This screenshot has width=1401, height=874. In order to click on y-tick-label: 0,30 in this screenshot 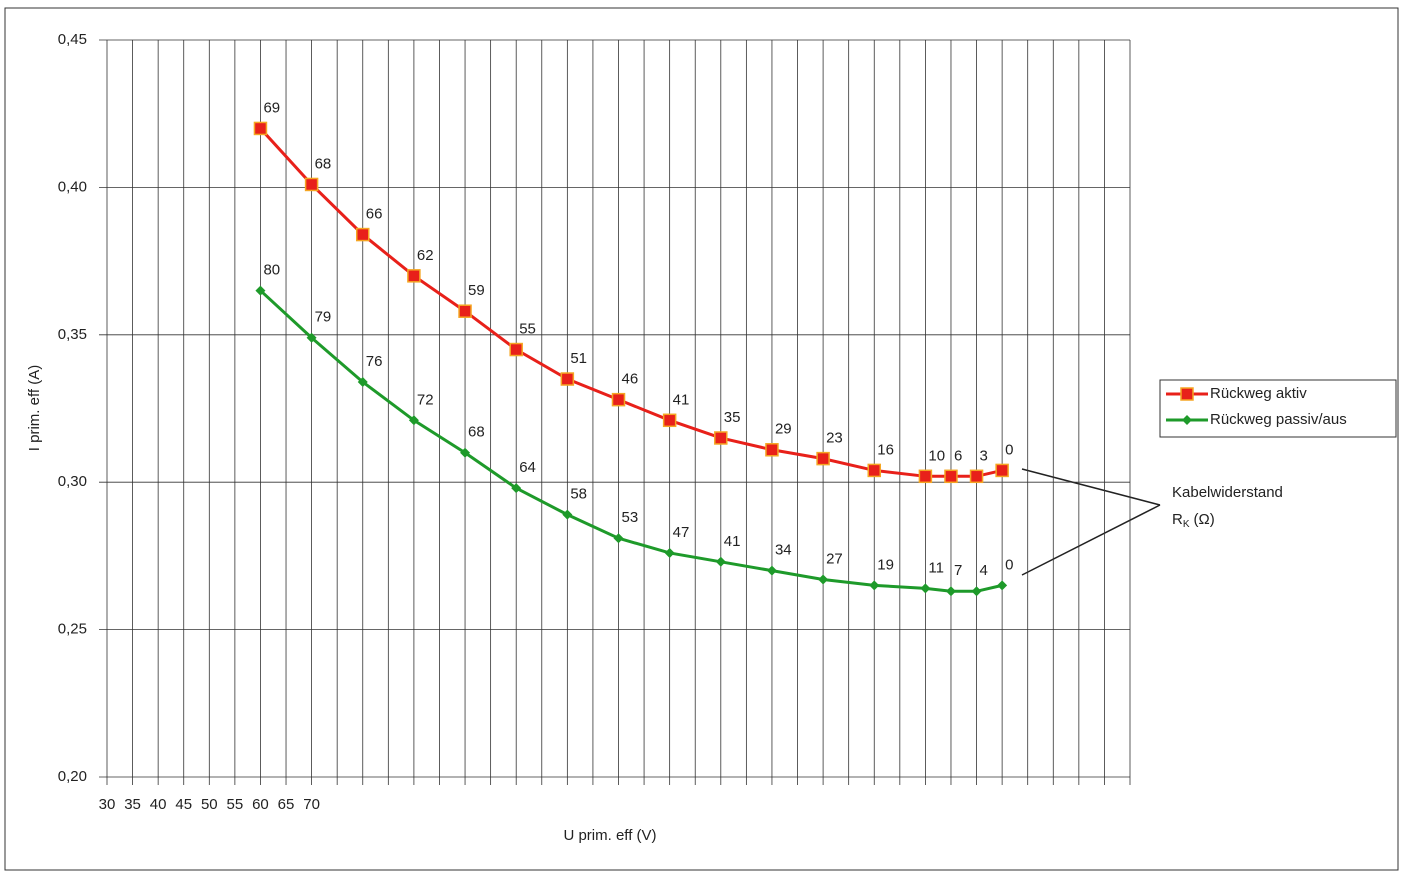, I will do `click(72, 481)`.